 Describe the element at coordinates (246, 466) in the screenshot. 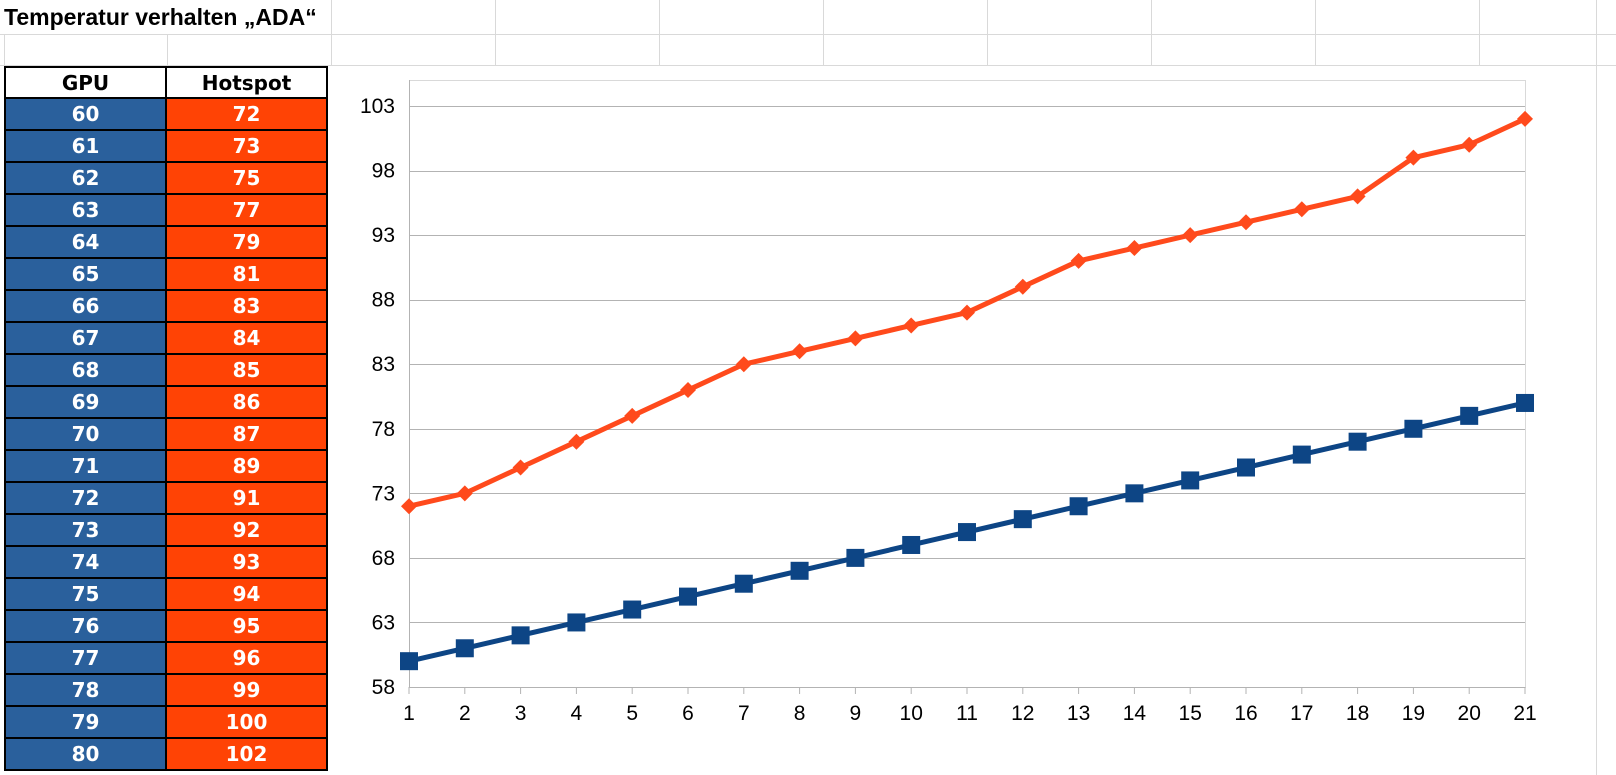

I see `hotspot-cell: 89` at that location.